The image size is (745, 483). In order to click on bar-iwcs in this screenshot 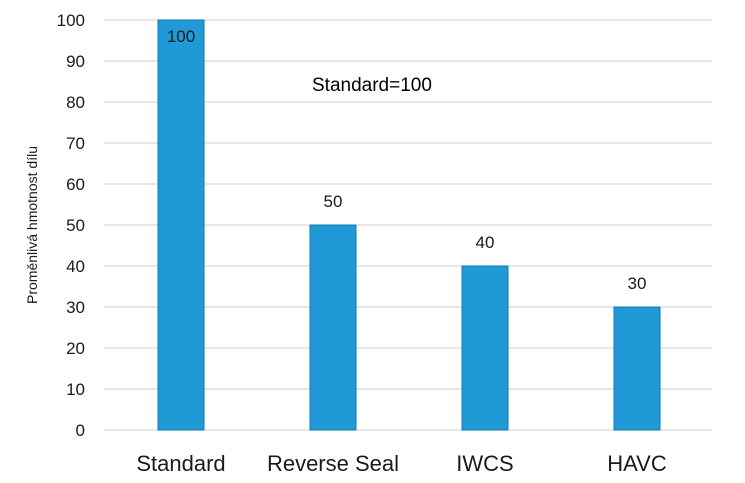, I will do `click(485, 348)`.